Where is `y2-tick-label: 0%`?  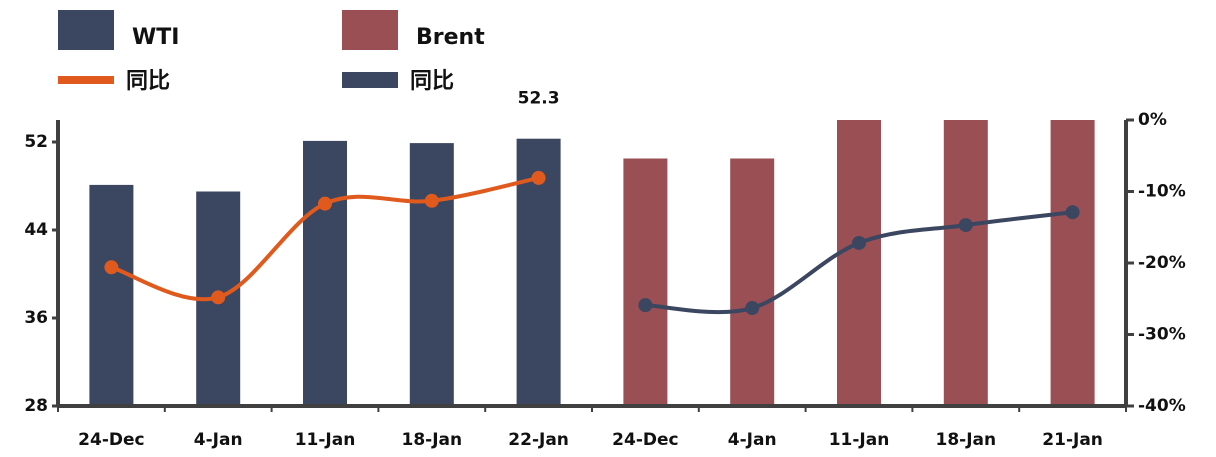 y2-tick-label: 0% is located at coordinates (1152, 120).